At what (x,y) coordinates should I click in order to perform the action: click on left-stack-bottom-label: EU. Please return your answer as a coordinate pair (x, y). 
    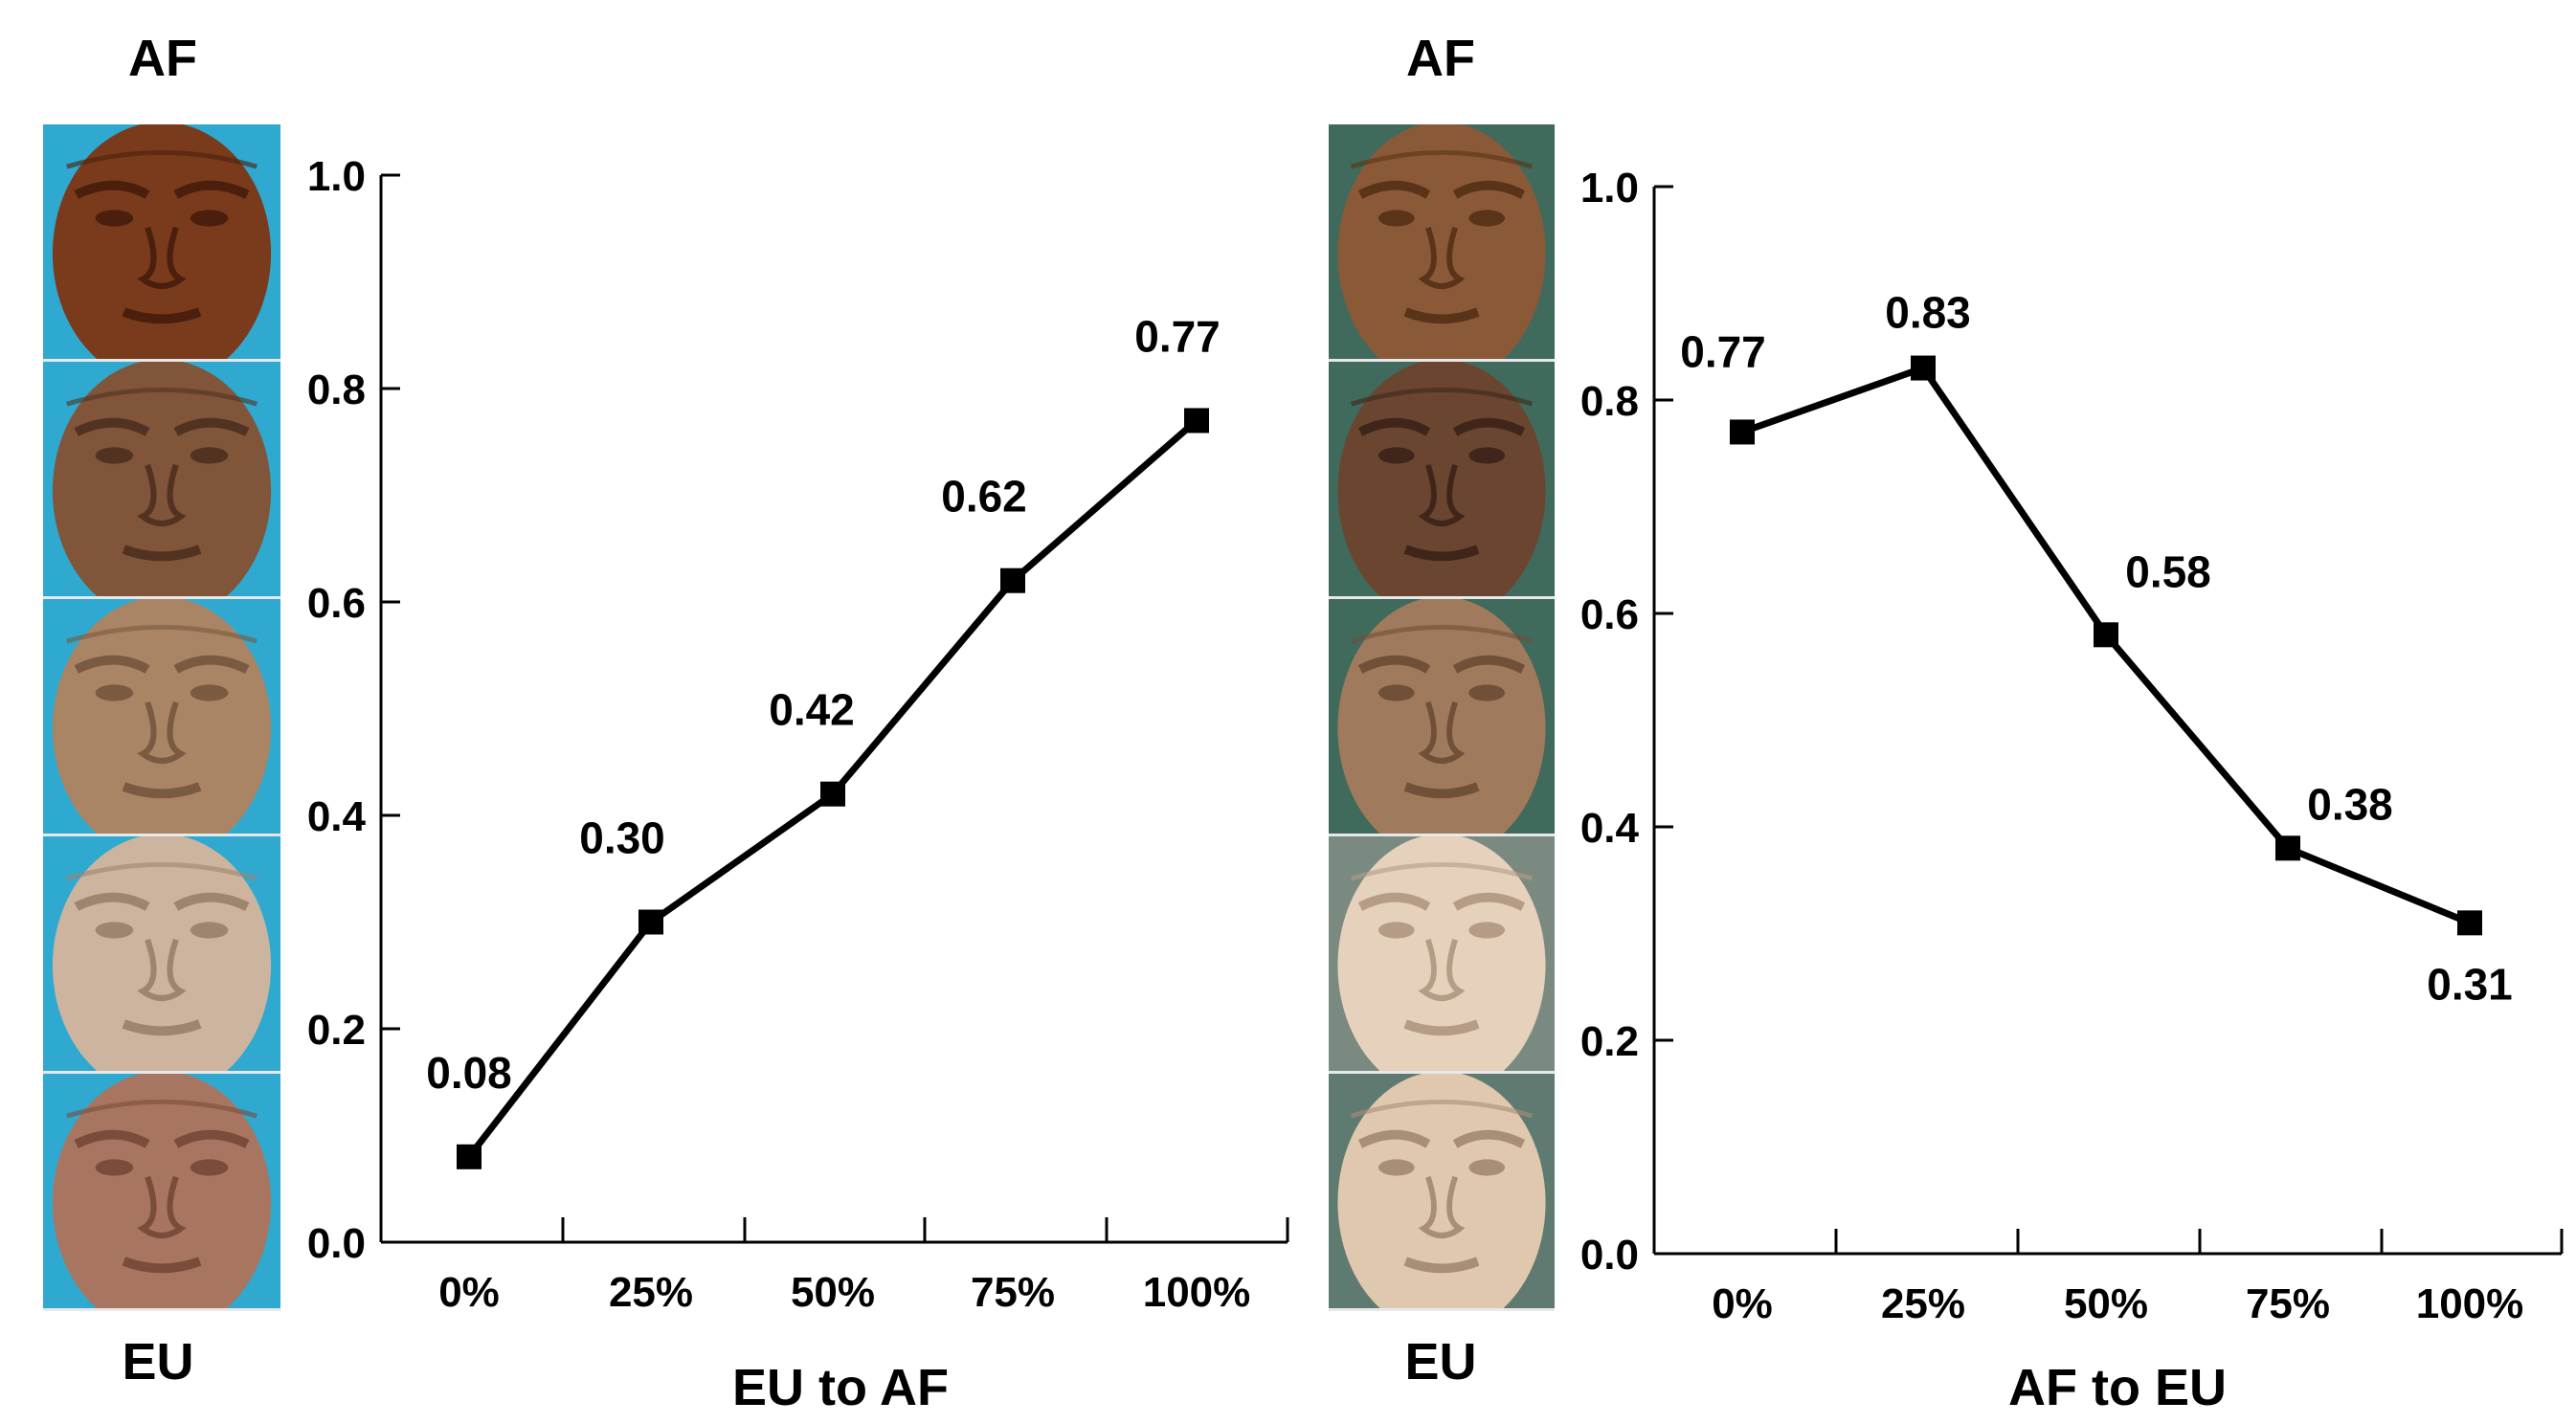
    Looking at the image, I should click on (158, 1362).